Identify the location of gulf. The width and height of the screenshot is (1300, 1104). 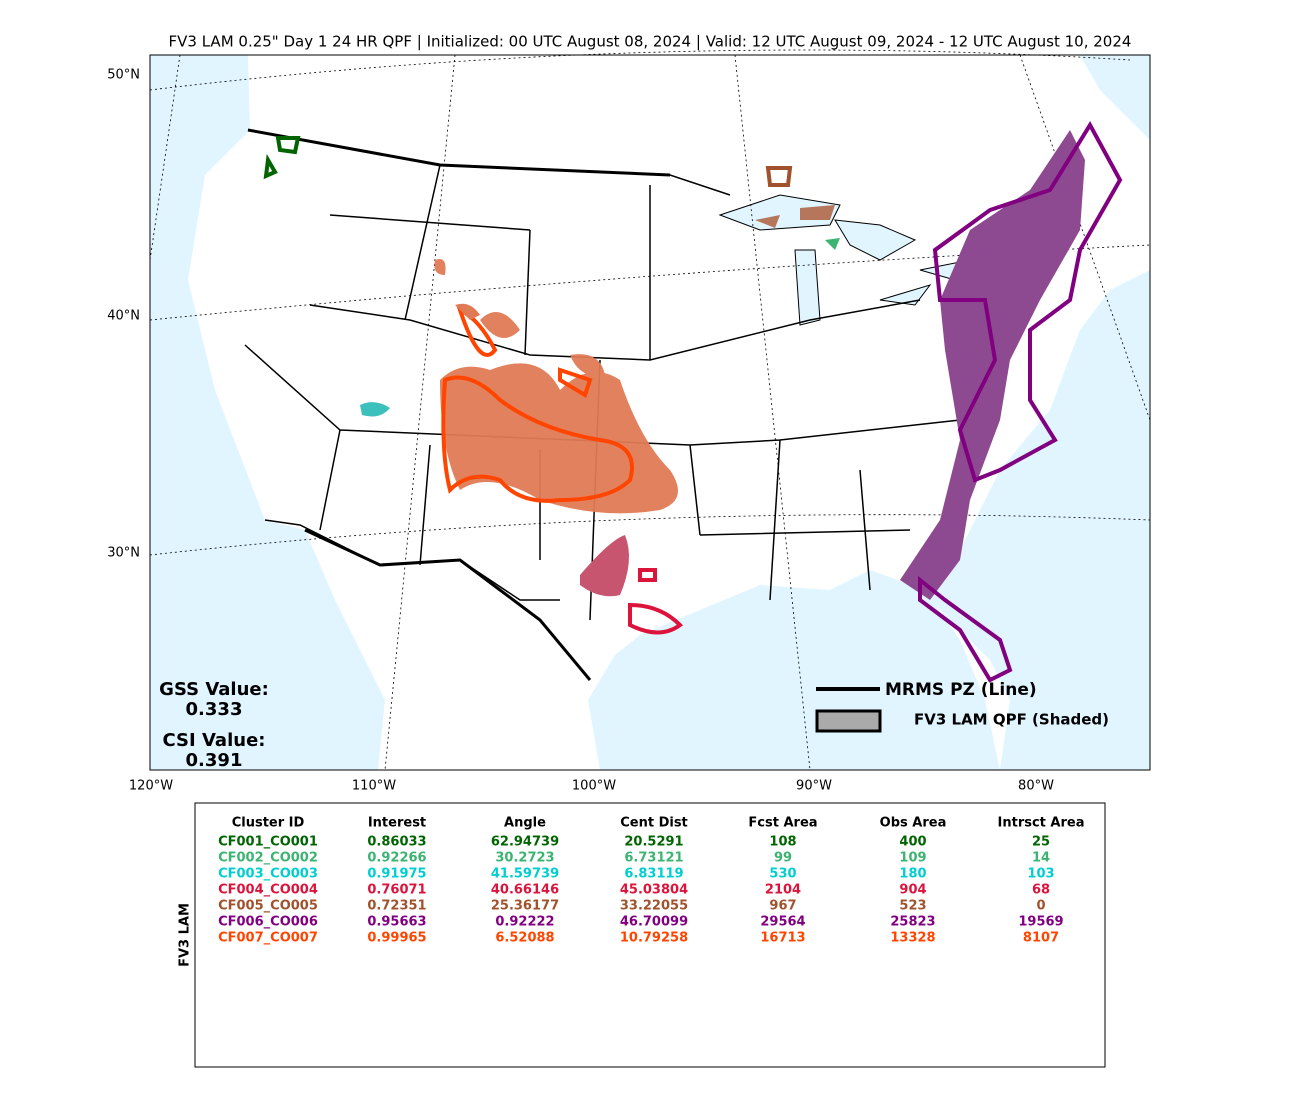
(794, 670).